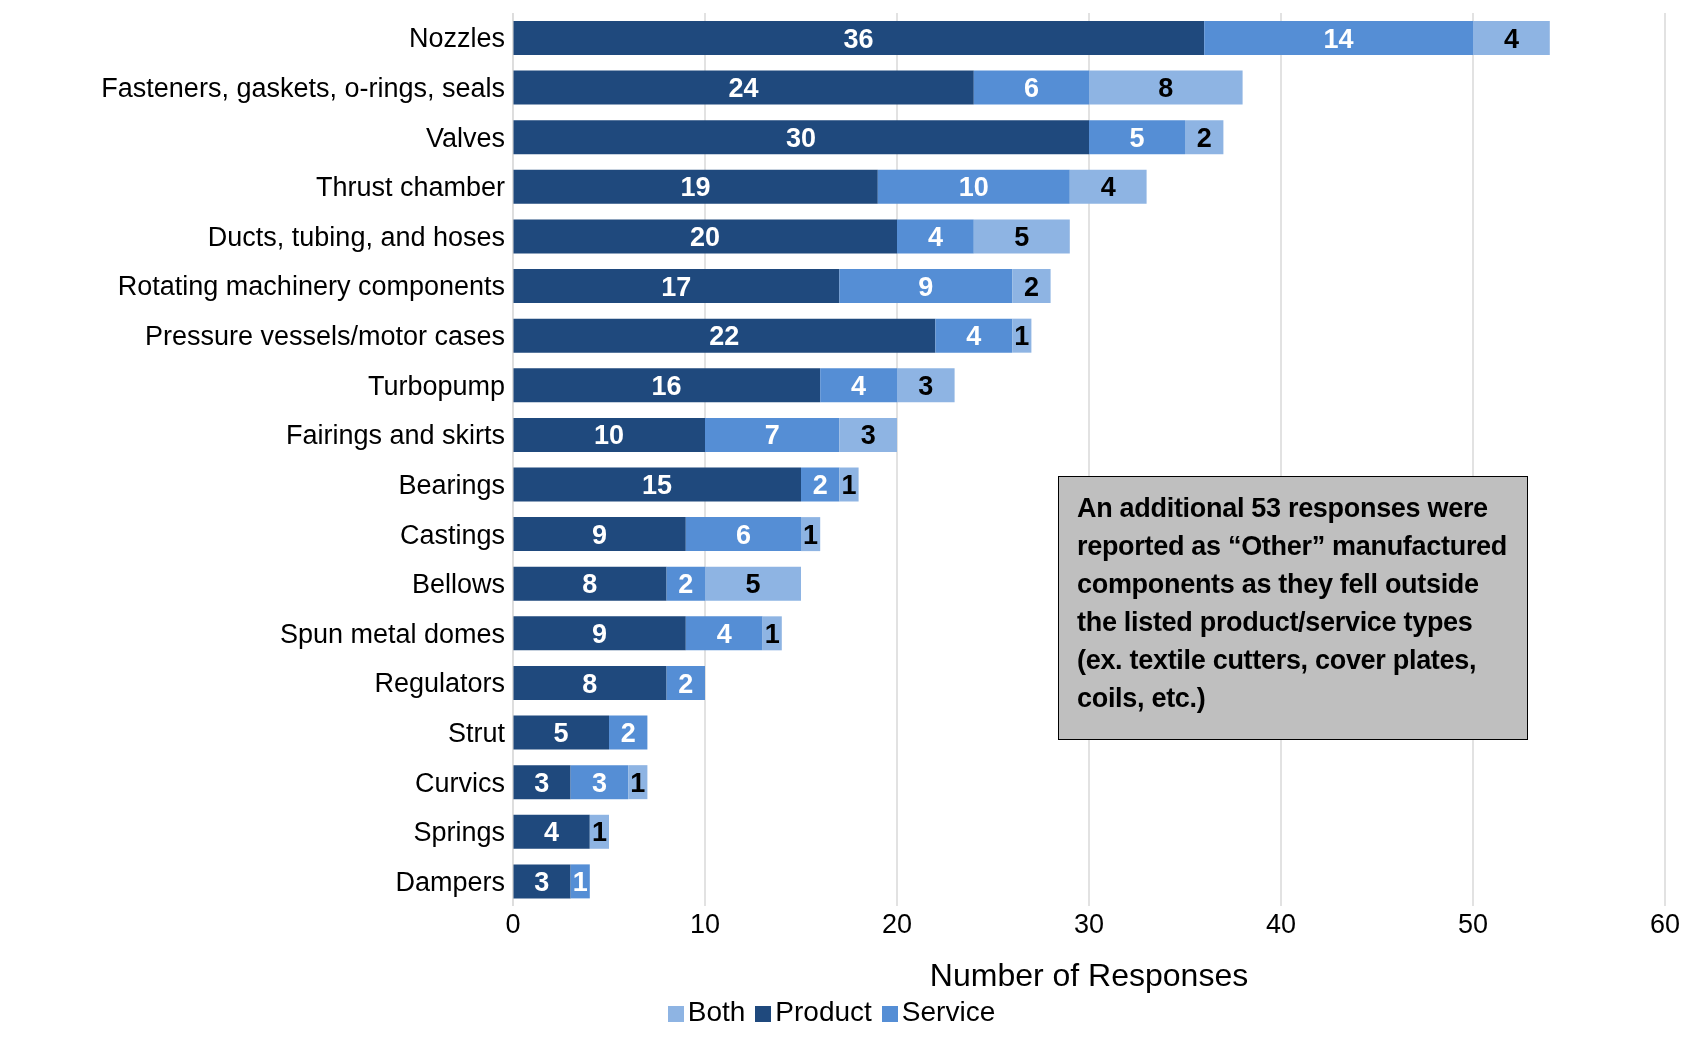 This screenshot has width=1703, height=1039. What do you see at coordinates (450, 881) in the screenshot?
I see `y-tick-label: Dampers` at bounding box center [450, 881].